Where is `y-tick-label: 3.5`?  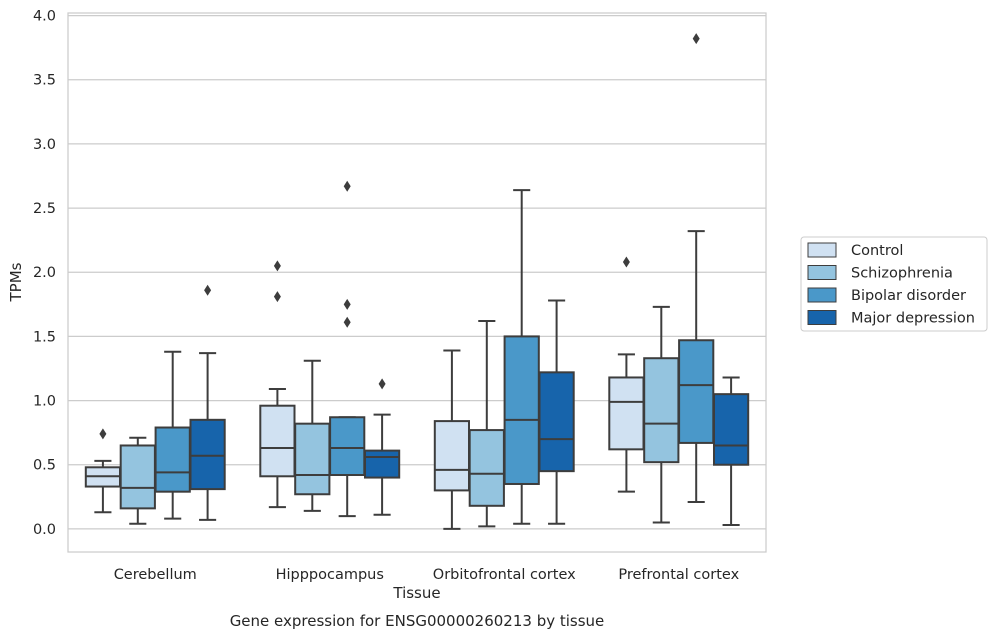
y-tick-label: 3.5 is located at coordinates (44, 81).